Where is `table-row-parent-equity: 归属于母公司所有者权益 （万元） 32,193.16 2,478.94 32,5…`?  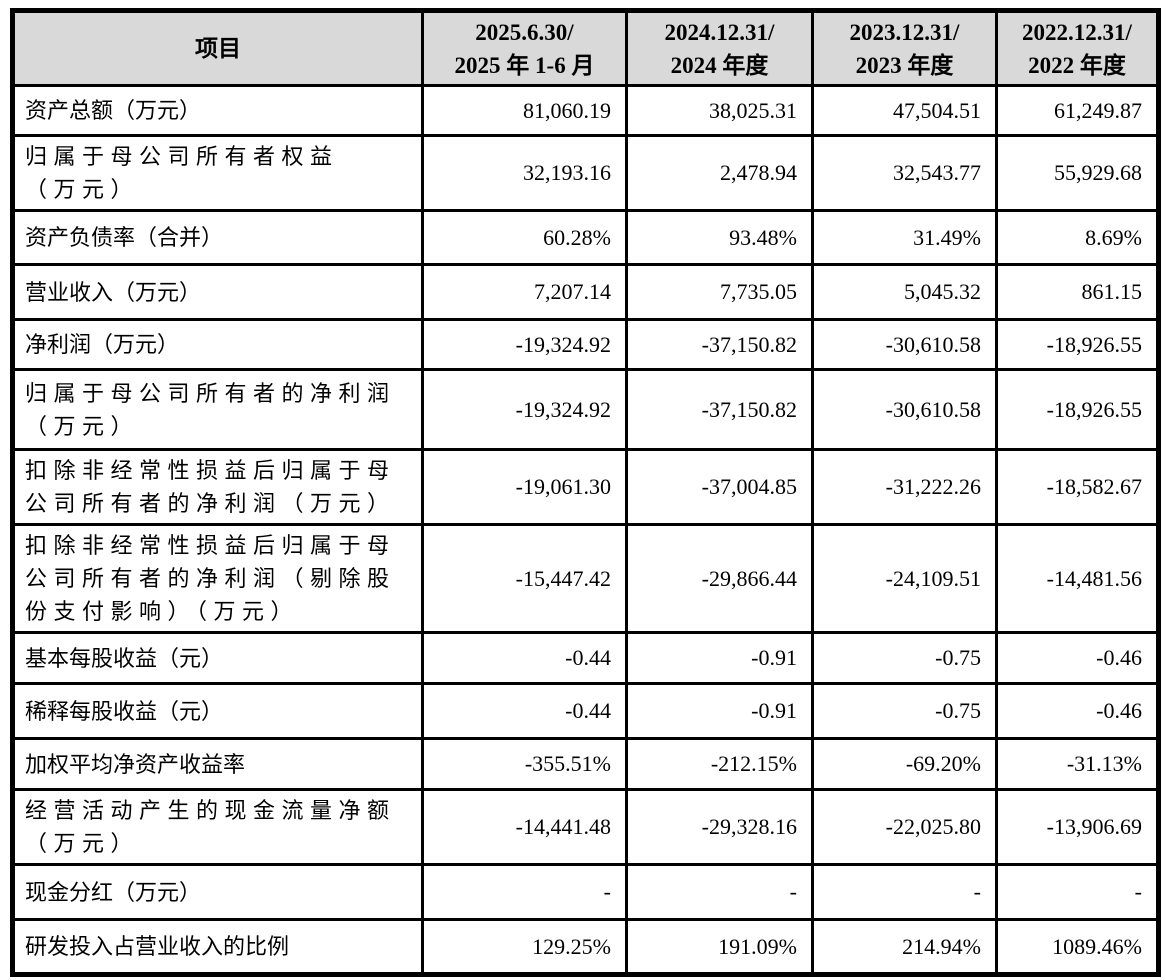
table-row-parent-equity: 归属于母公司所有者权益 （万元） 32,193.16 2,478.94 32,5… is located at coordinates (585, 173).